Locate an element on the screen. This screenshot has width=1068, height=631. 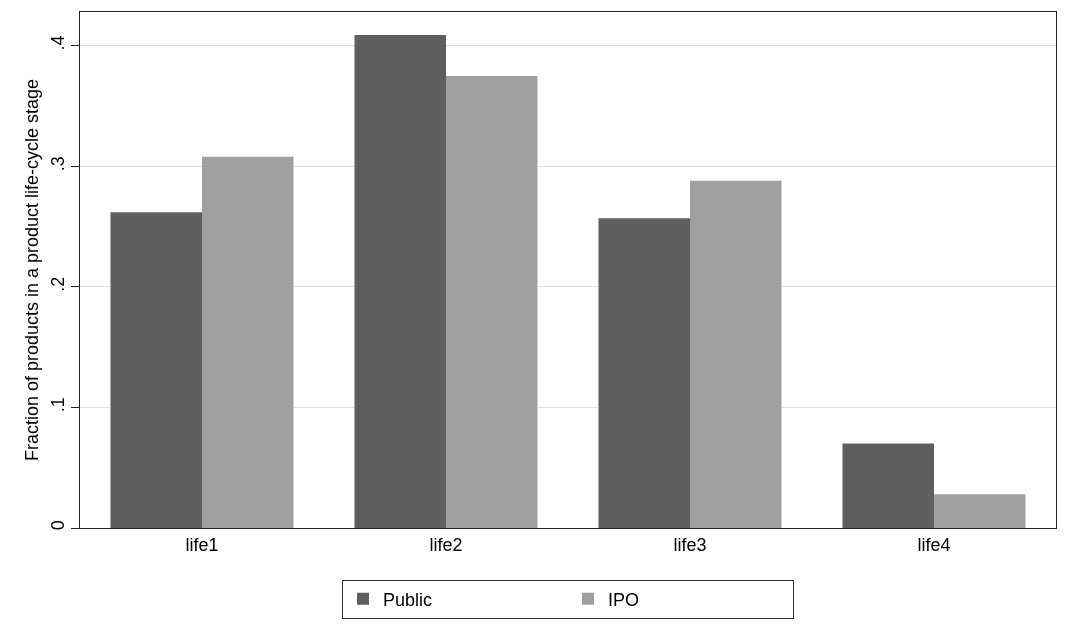
y-tick-label: 0 is located at coordinates (57, 525).